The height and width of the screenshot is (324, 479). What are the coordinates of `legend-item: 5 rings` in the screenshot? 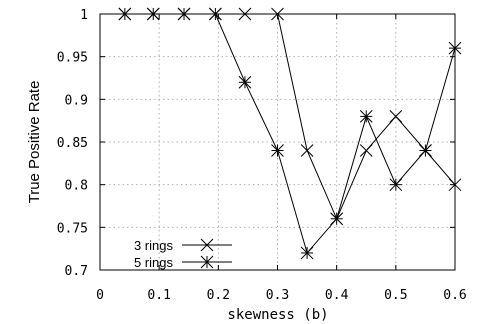 It's located at (183, 262).